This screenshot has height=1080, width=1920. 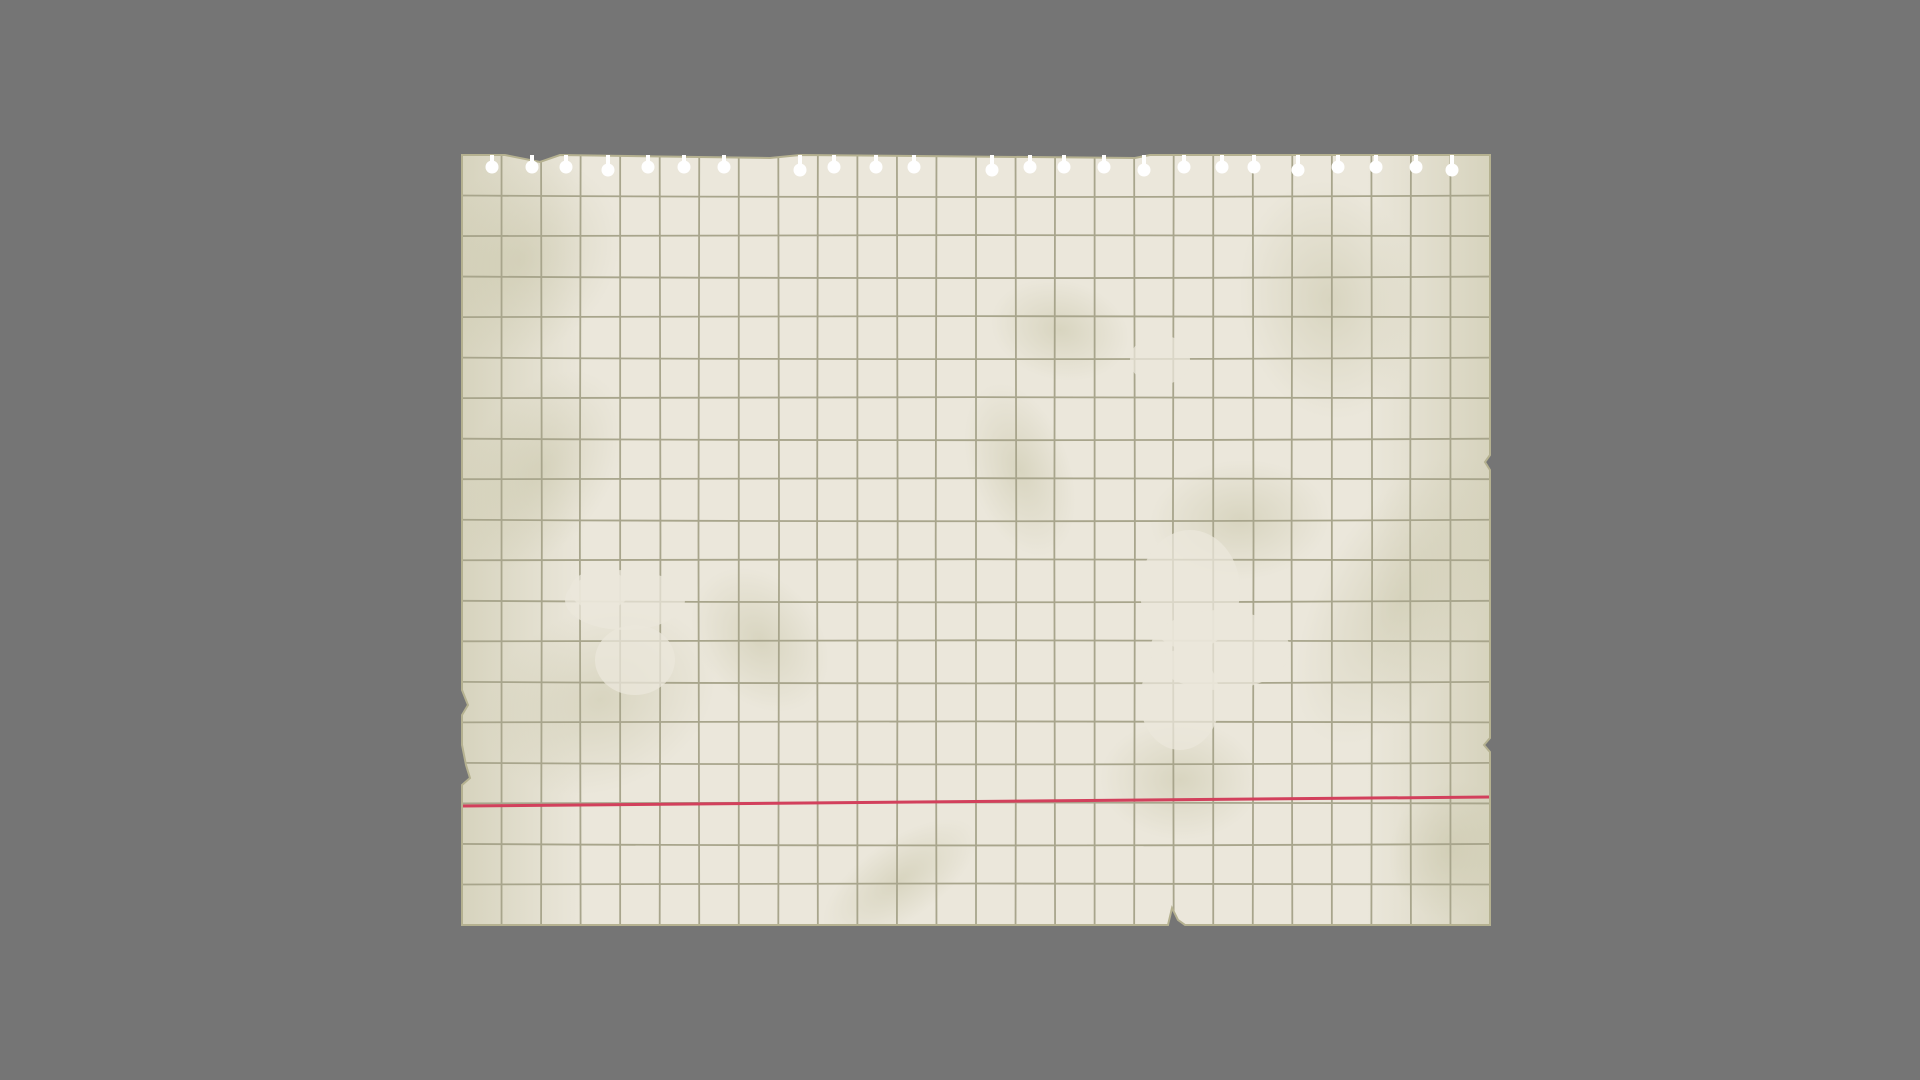 What do you see at coordinates (976, 801) in the screenshot?
I see `margin-line` at bounding box center [976, 801].